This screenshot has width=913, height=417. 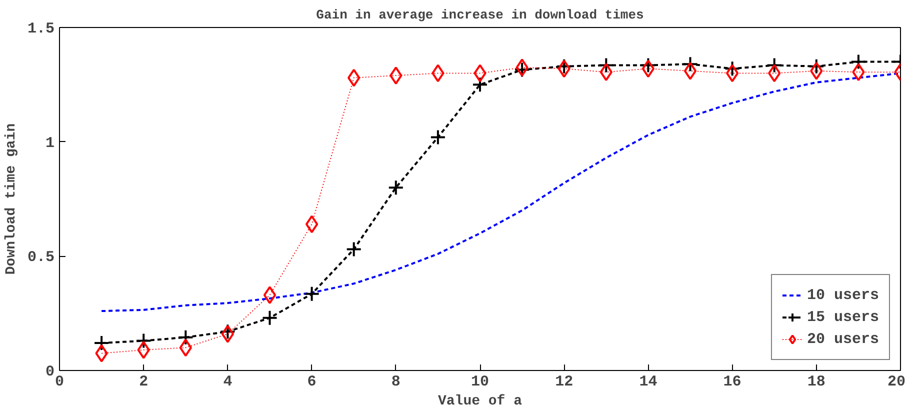 I want to click on x-tick-label: 10, so click(x=480, y=382).